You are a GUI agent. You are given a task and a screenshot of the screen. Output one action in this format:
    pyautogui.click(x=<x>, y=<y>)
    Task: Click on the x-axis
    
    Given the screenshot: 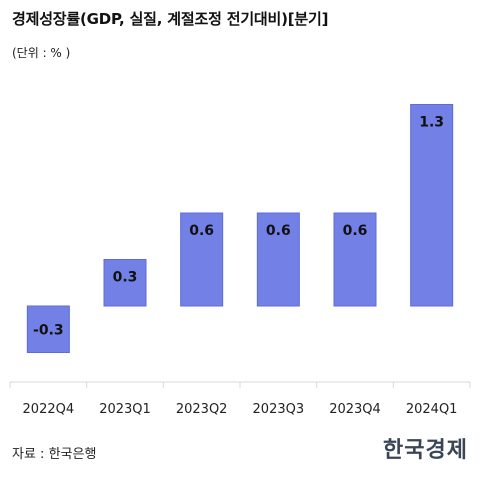 What is the action you would take?
    pyautogui.click(x=240, y=384)
    